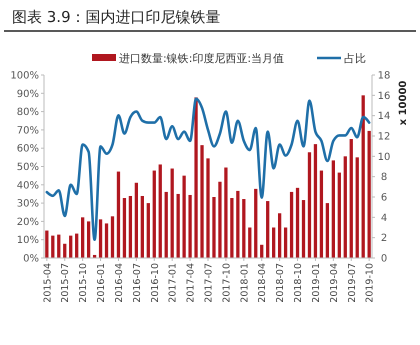 The image size is (420, 345). What do you see at coordinates (27, 167) in the screenshot?
I see `y-tick-label: 50%` at bounding box center [27, 167].